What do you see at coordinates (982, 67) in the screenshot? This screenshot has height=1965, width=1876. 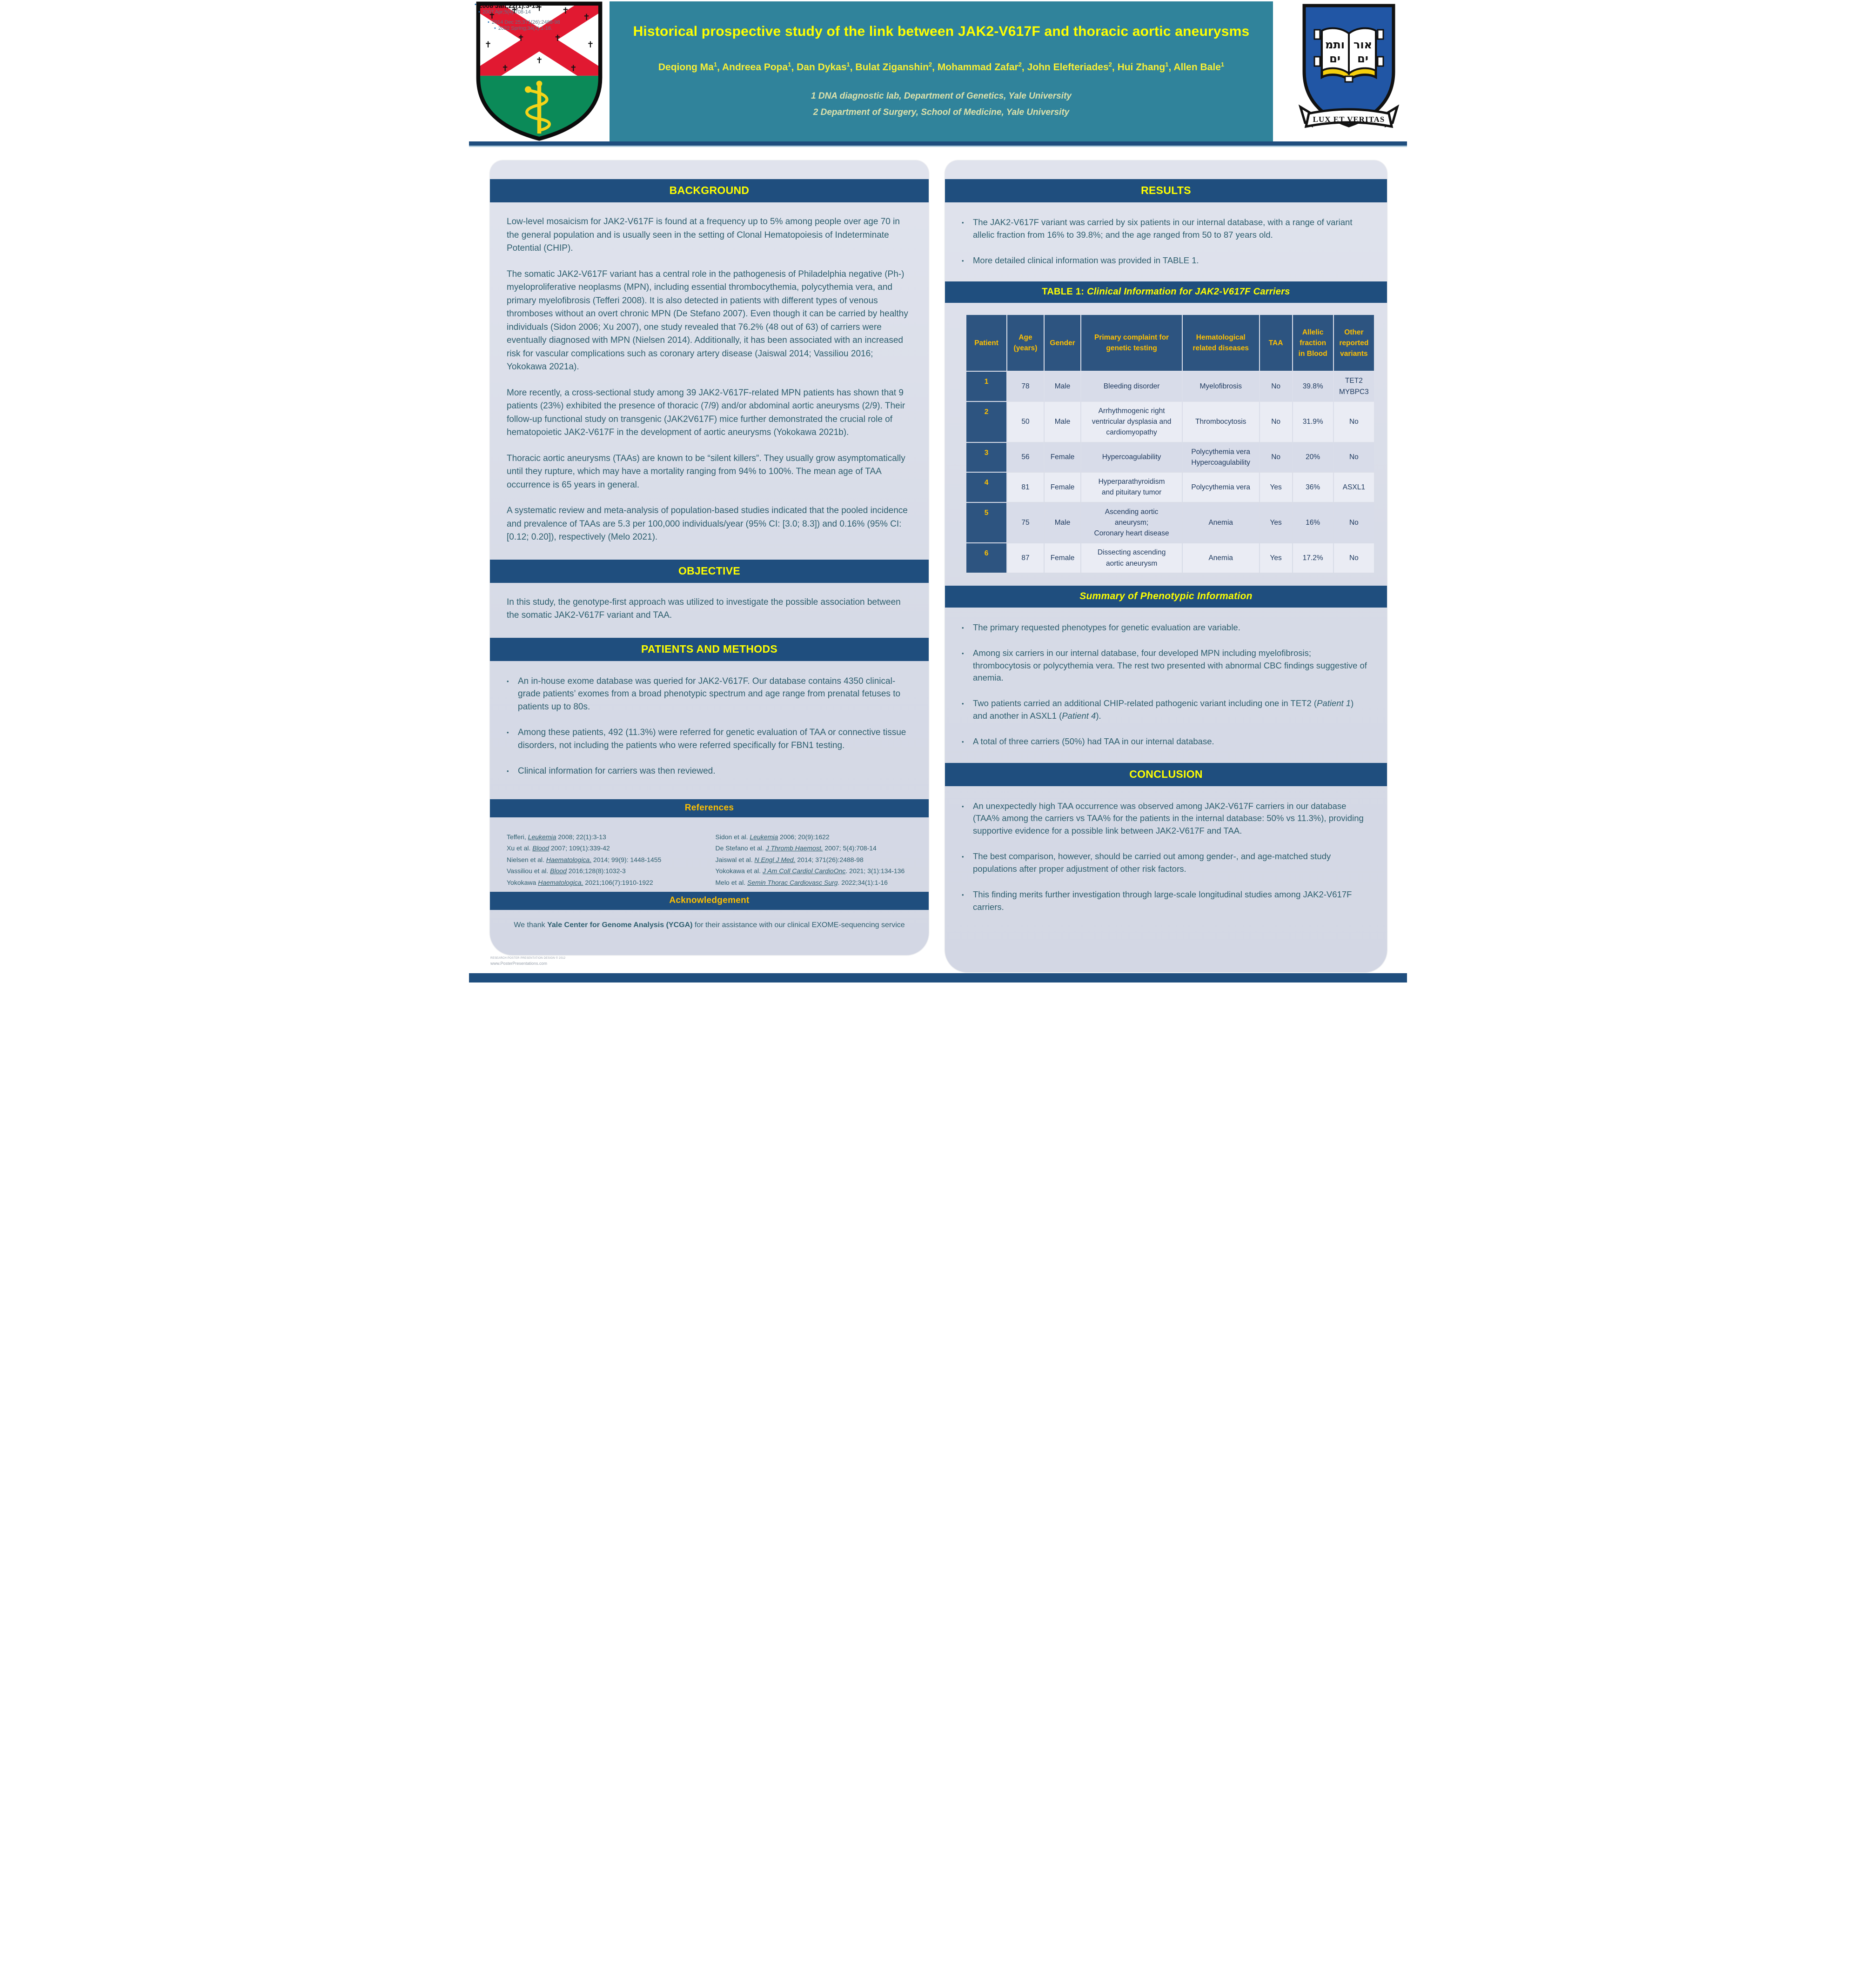 I see `author: Mohammad Zafar2,` at bounding box center [982, 67].